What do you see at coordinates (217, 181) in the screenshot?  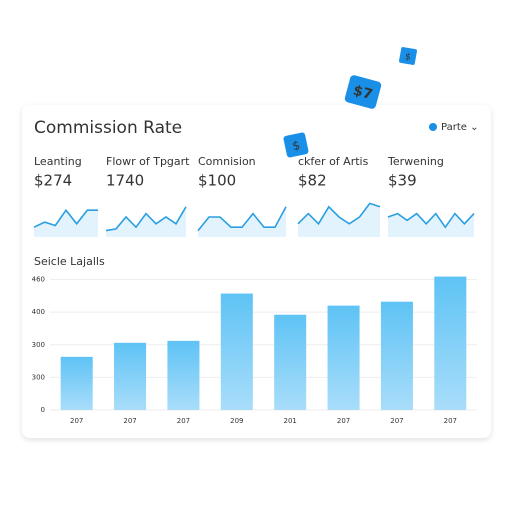 I see `kpi-value: $100` at bounding box center [217, 181].